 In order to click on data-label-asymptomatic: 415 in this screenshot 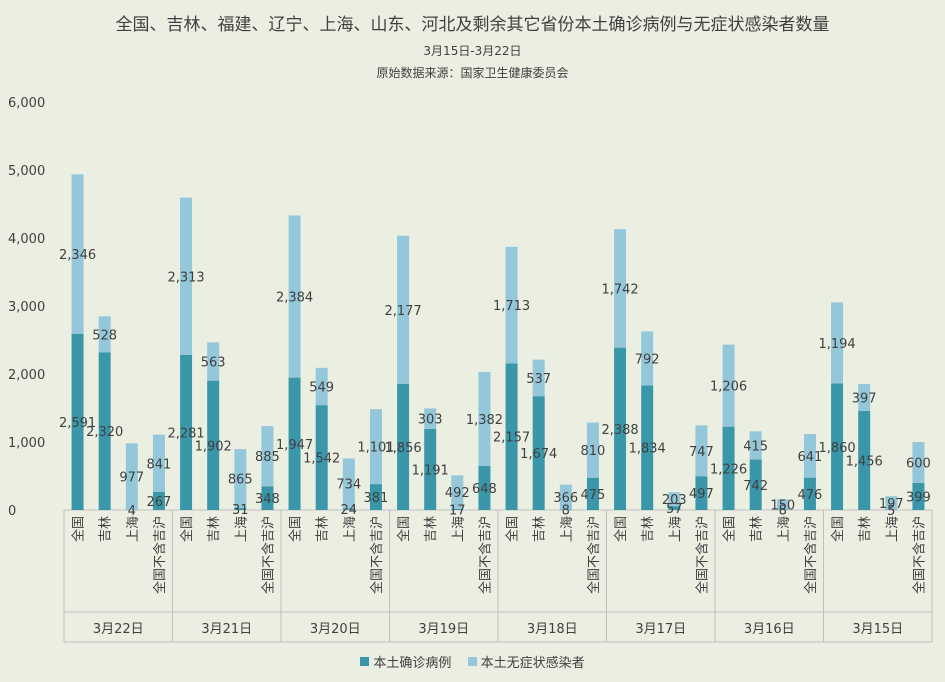, I will do `click(755, 446)`.